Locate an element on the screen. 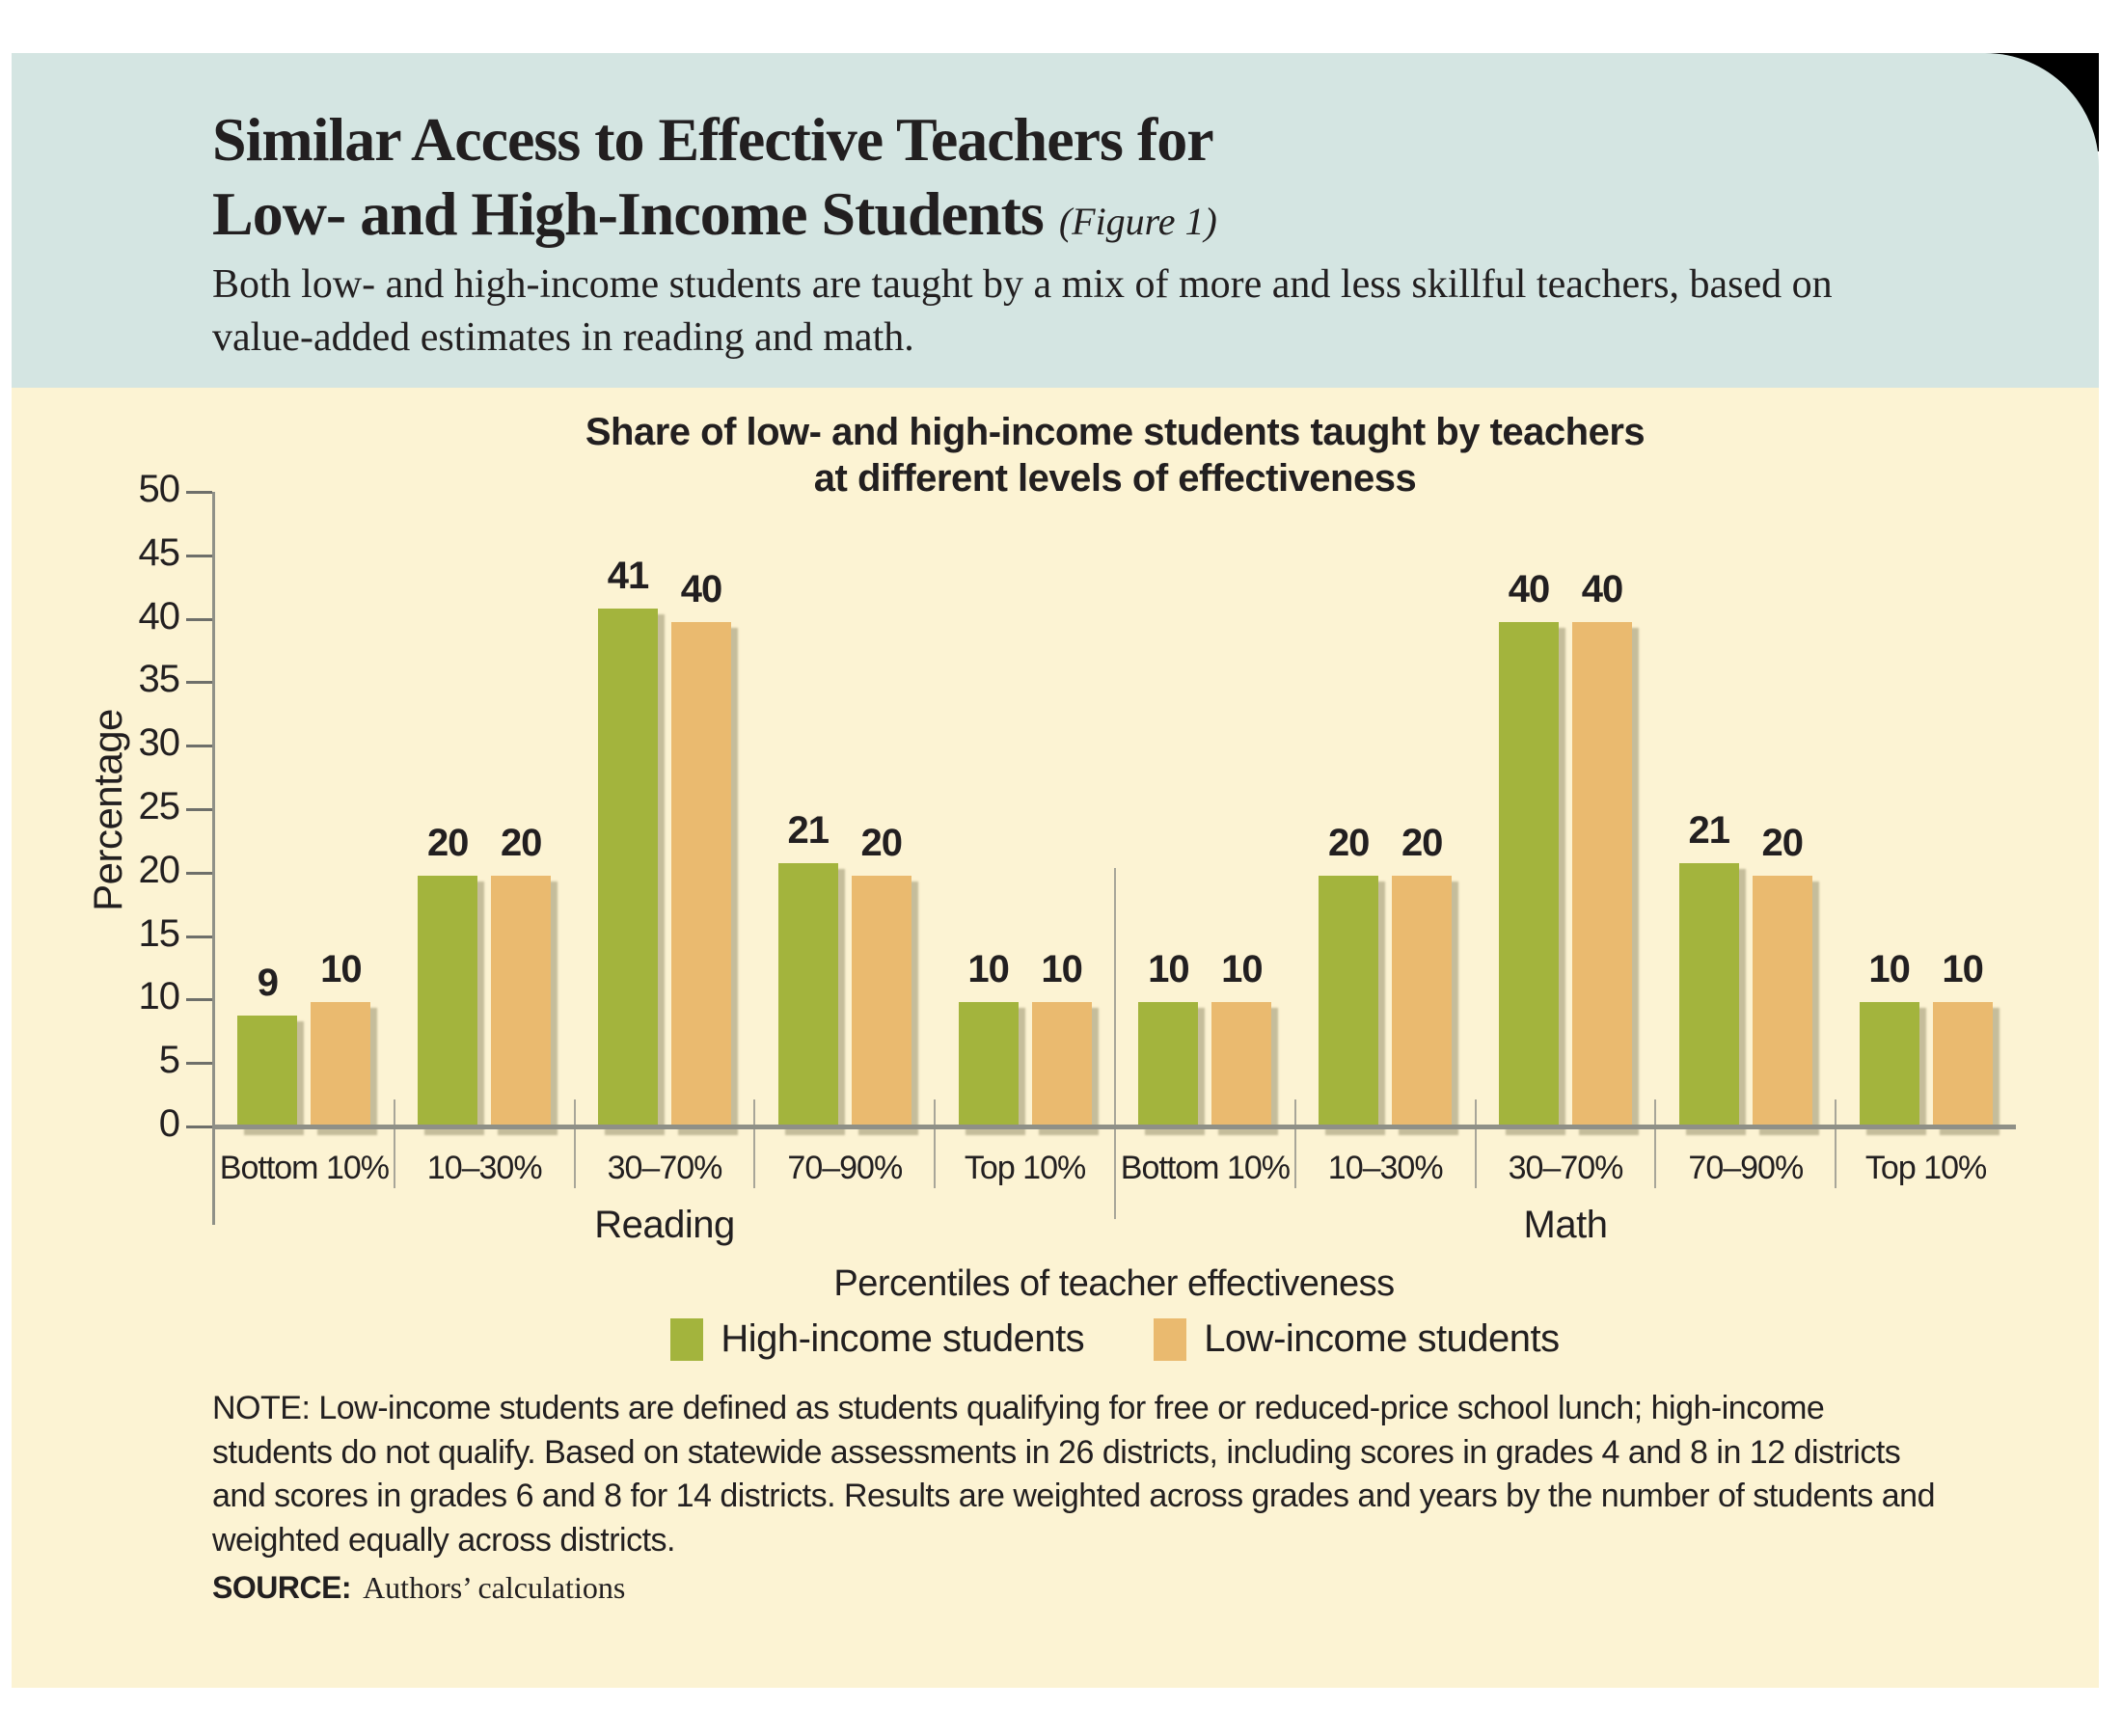  legend-swatch-low-income-students is located at coordinates (1171, 1339).